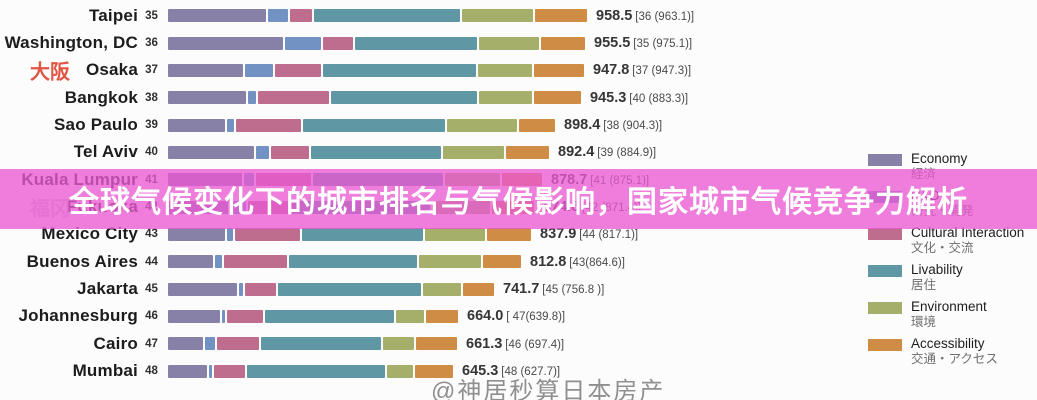 Image resolution: width=1037 pixels, height=400 pixels. Describe the element at coordinates (967, 240) in the screenshot. I see `legend-labels: Cultural Interaction 文化・交流` at that location.